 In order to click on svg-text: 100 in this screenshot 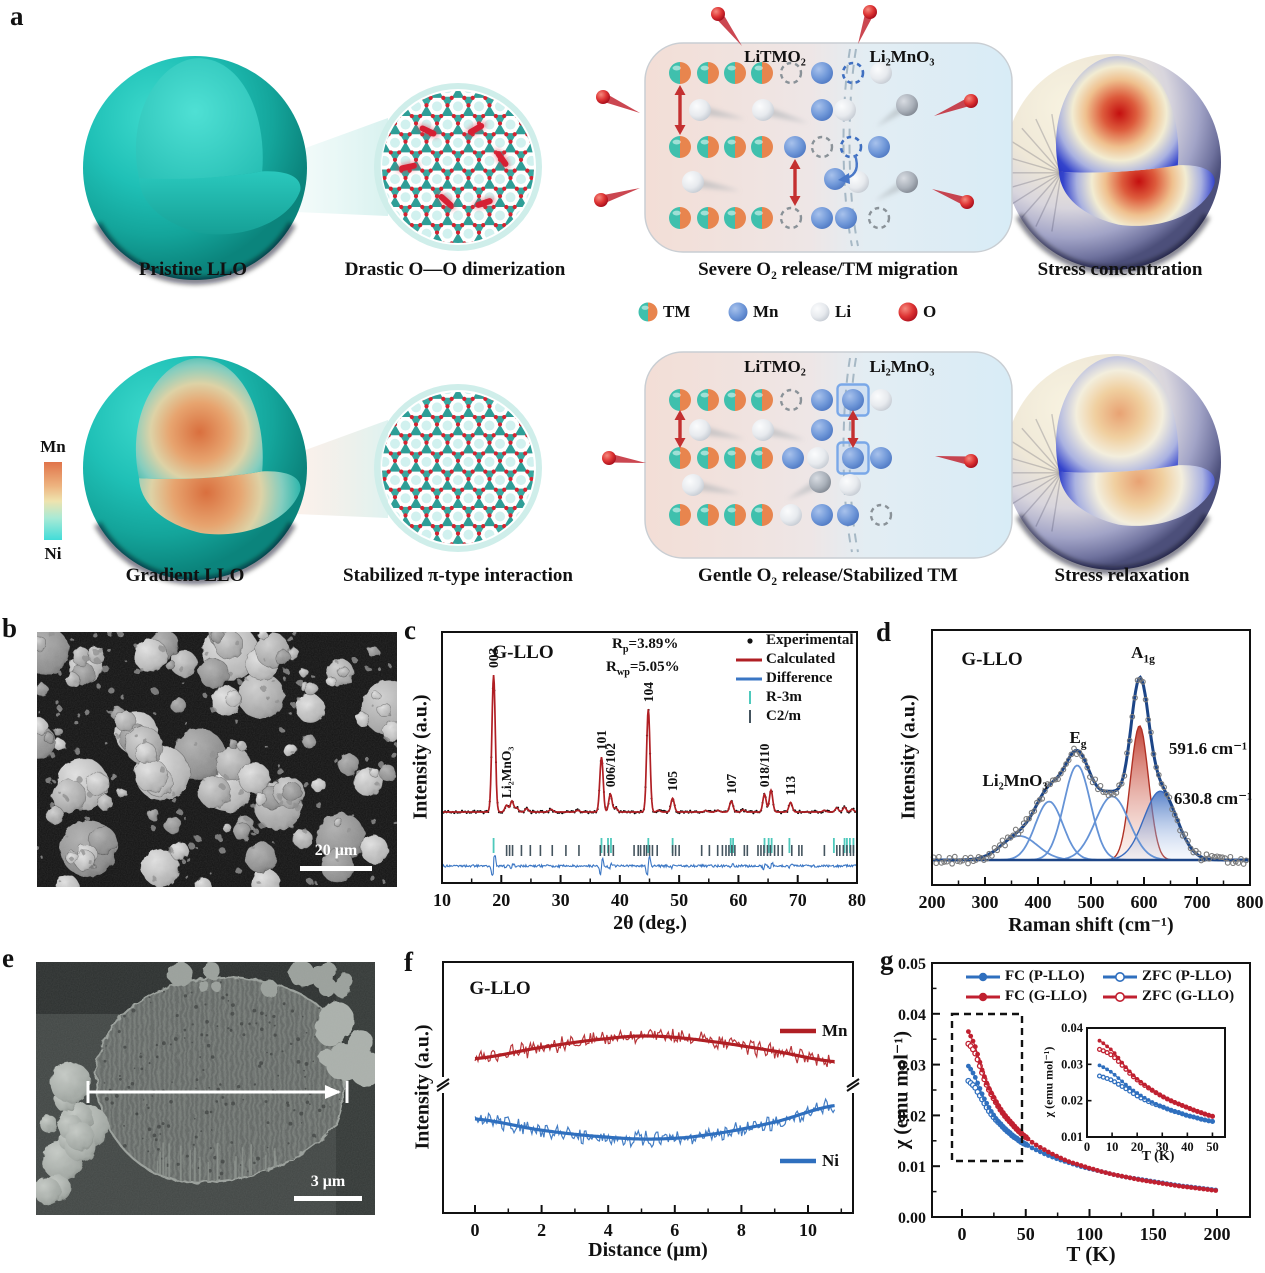, I will do `click(1089, 1234)`.